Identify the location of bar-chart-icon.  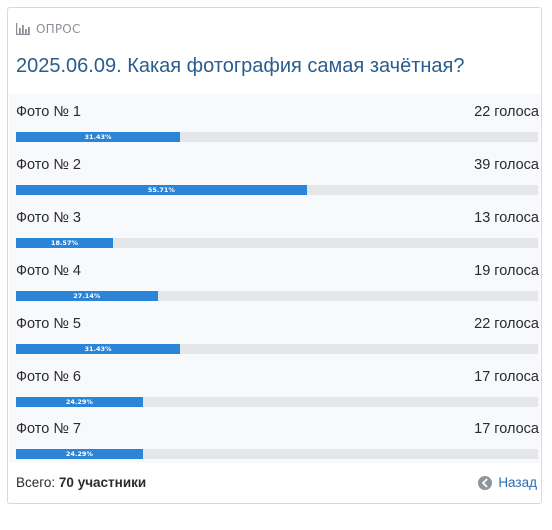
(23, 29).